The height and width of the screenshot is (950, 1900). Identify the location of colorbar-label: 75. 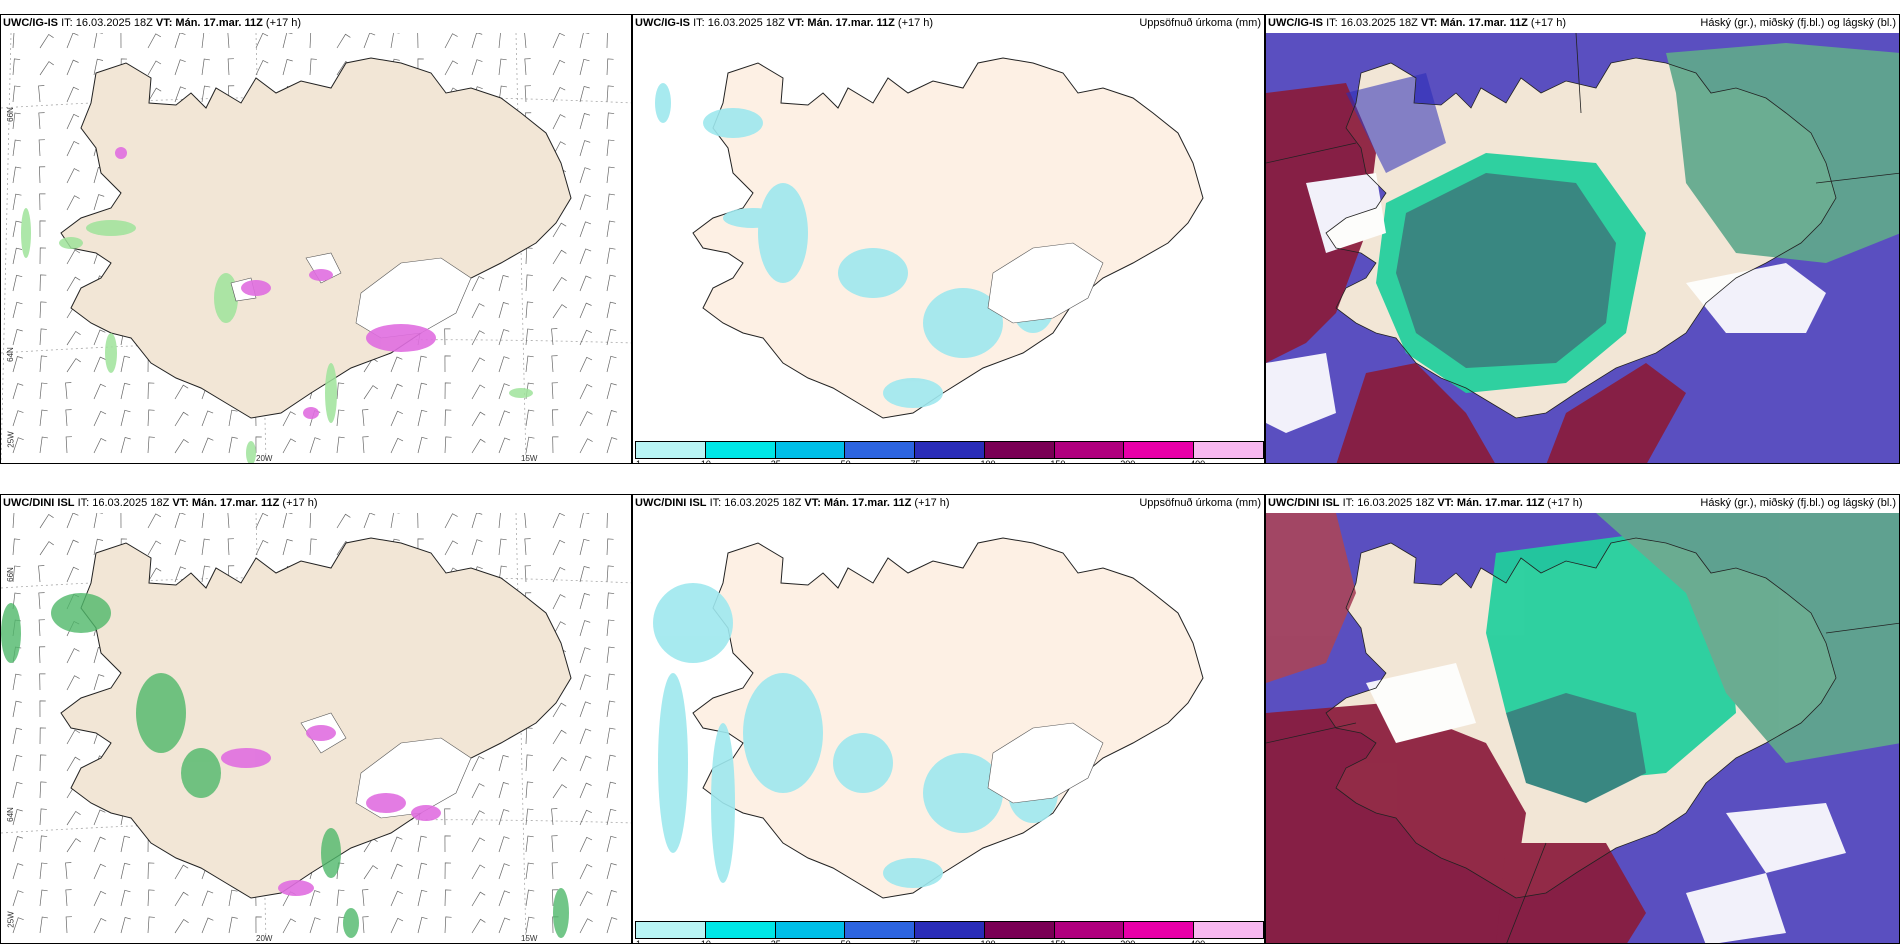
(915, 941).